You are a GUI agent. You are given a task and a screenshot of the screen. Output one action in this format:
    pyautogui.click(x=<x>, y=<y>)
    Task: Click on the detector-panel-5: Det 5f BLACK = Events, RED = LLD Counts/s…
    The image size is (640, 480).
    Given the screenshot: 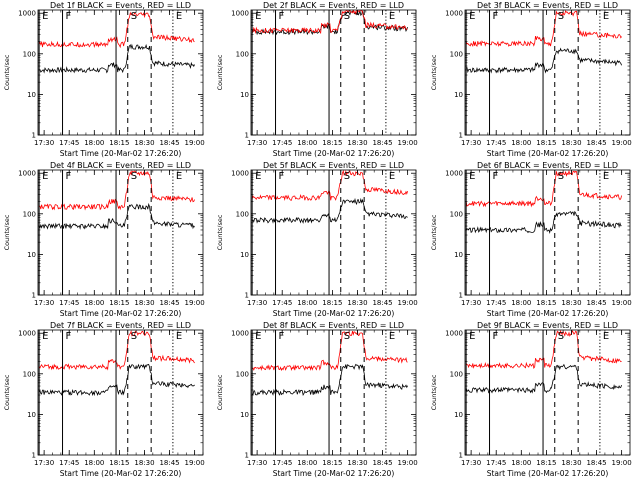 What is the action you would take?
    pyautogui.click(x=319, y=240)
    